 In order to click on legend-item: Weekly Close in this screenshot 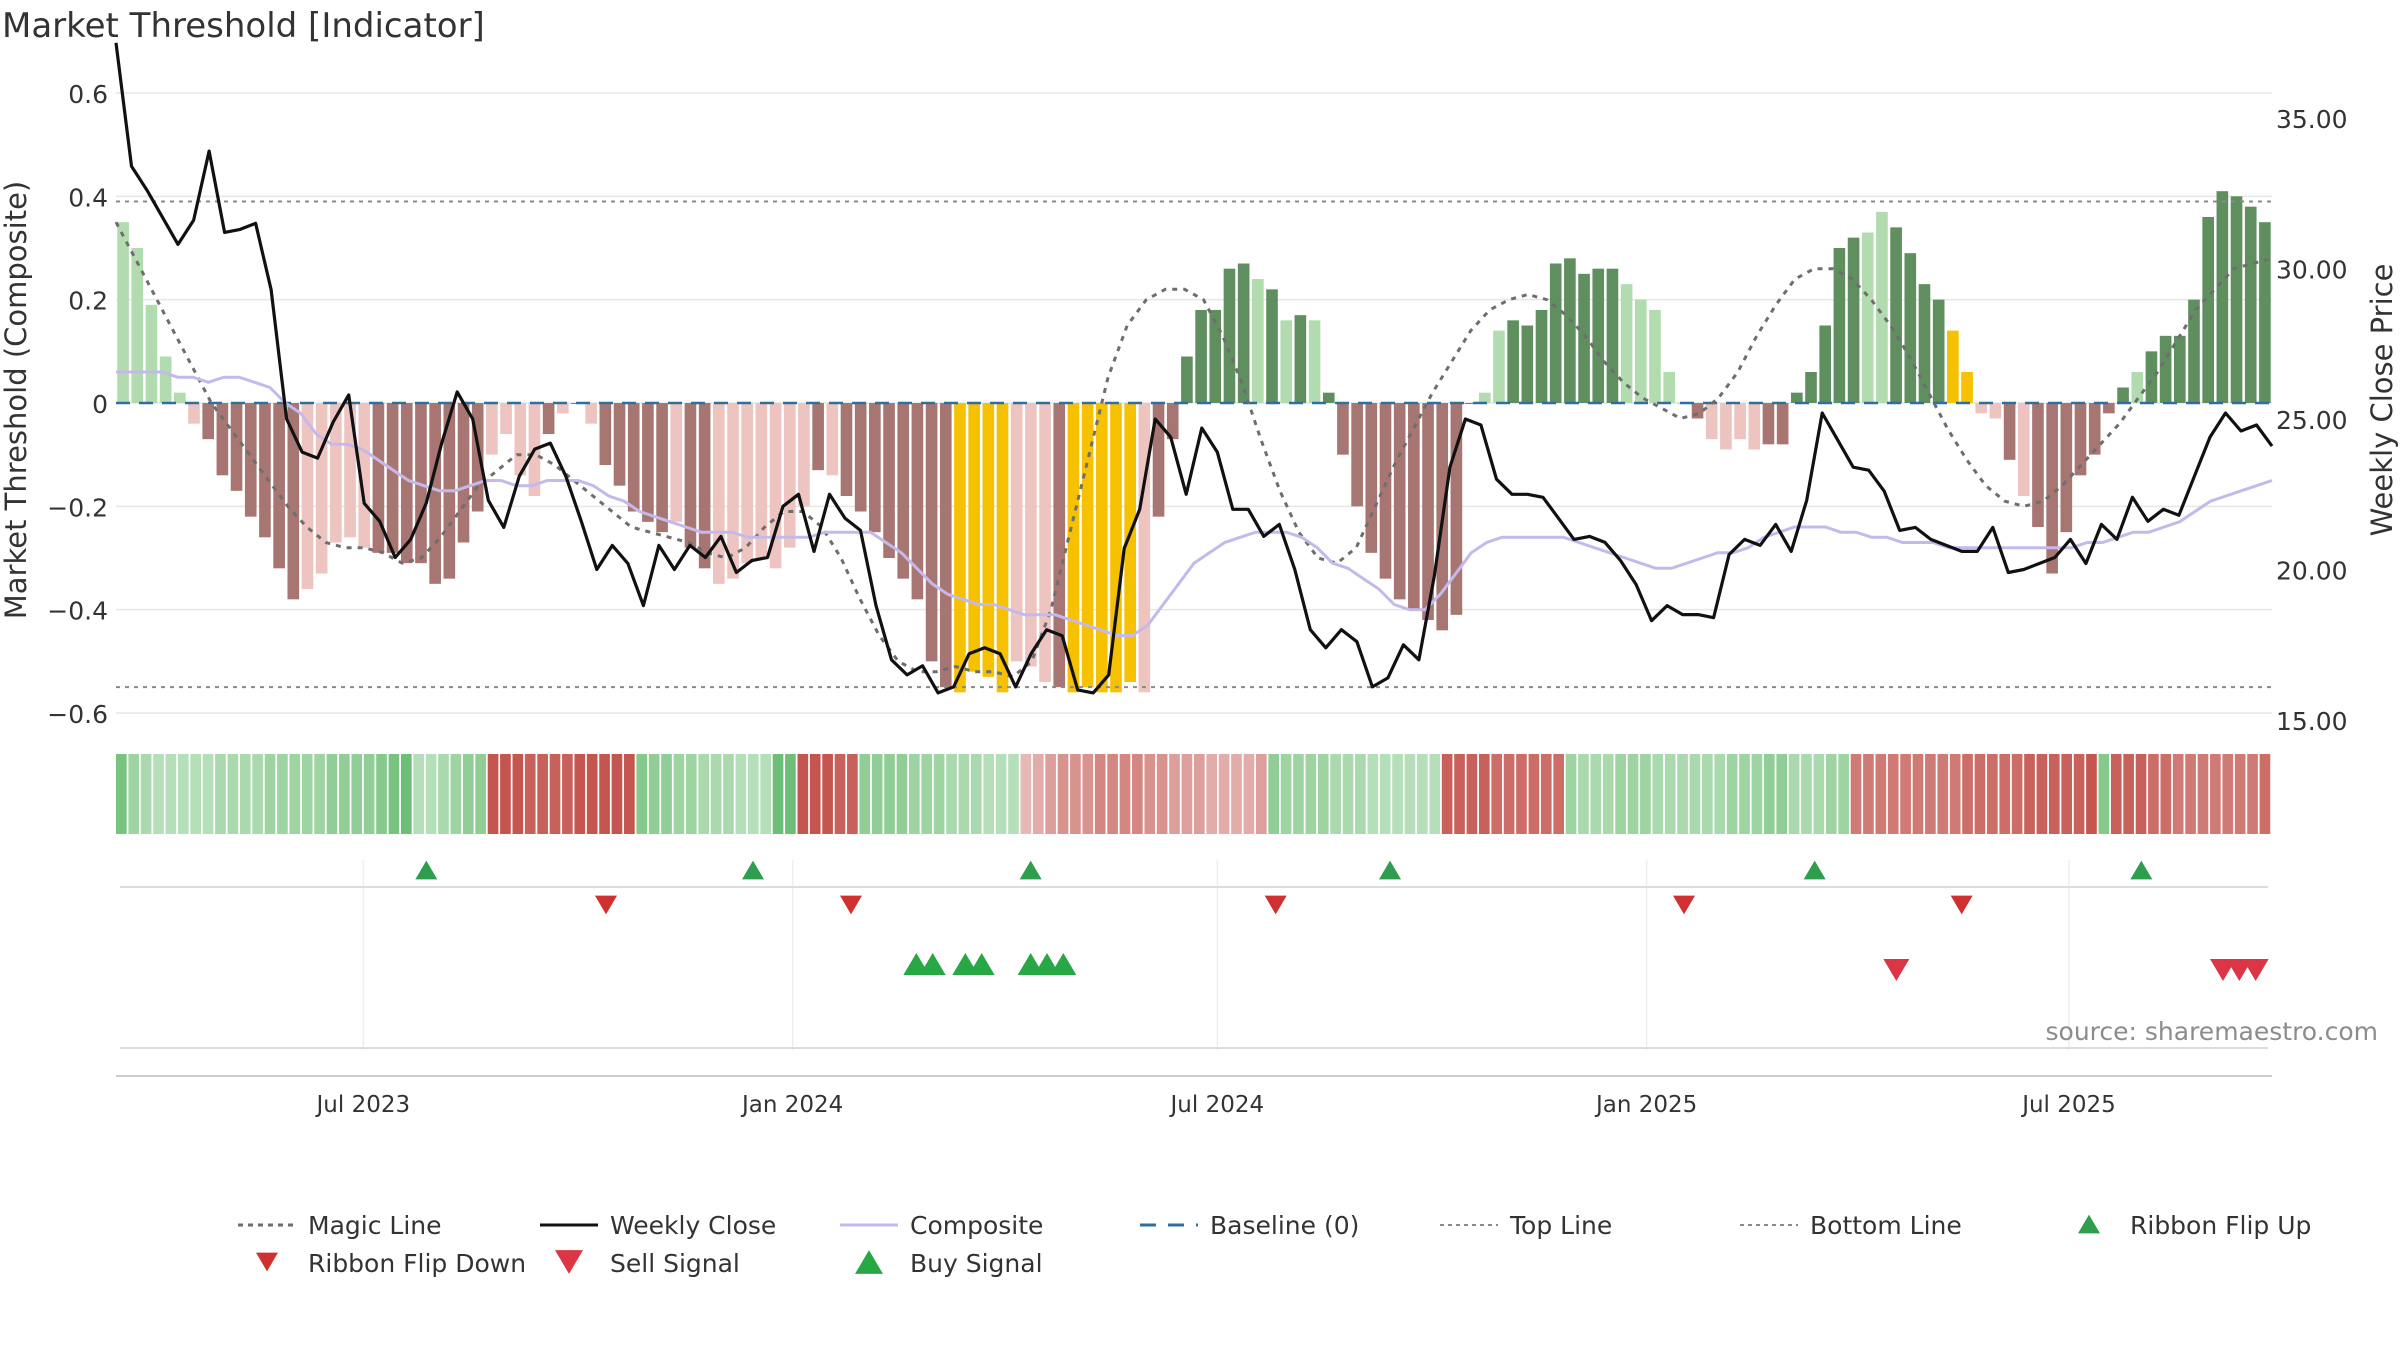, I will do `click(658, 1225)`.